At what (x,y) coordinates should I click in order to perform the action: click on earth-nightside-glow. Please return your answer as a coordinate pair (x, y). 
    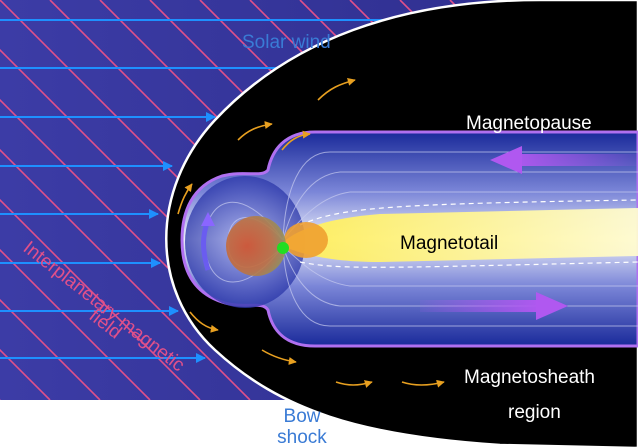
    Looking at the image, I should click on (306, 240).